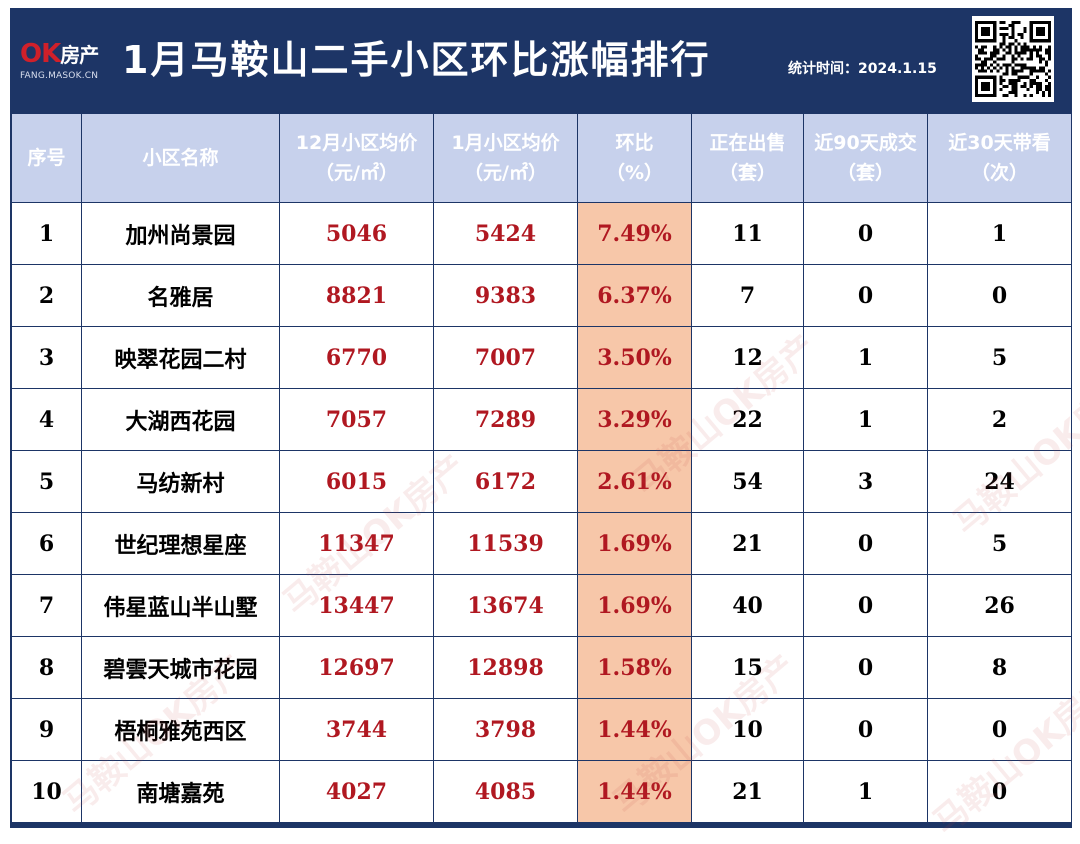 Image resolution: width=1080 pixels, height=844 pixels. I want to click on dec-price-cell: 6770, so click(356, 357).